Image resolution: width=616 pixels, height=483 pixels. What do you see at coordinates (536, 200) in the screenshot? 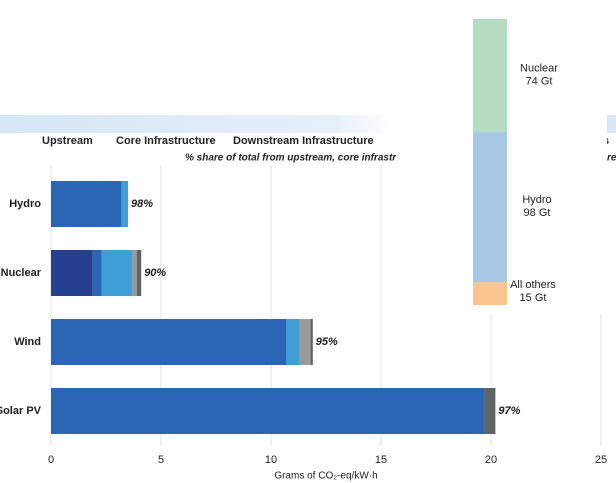
I see `segment-label: Hydro` at bounding box center [536, 200].